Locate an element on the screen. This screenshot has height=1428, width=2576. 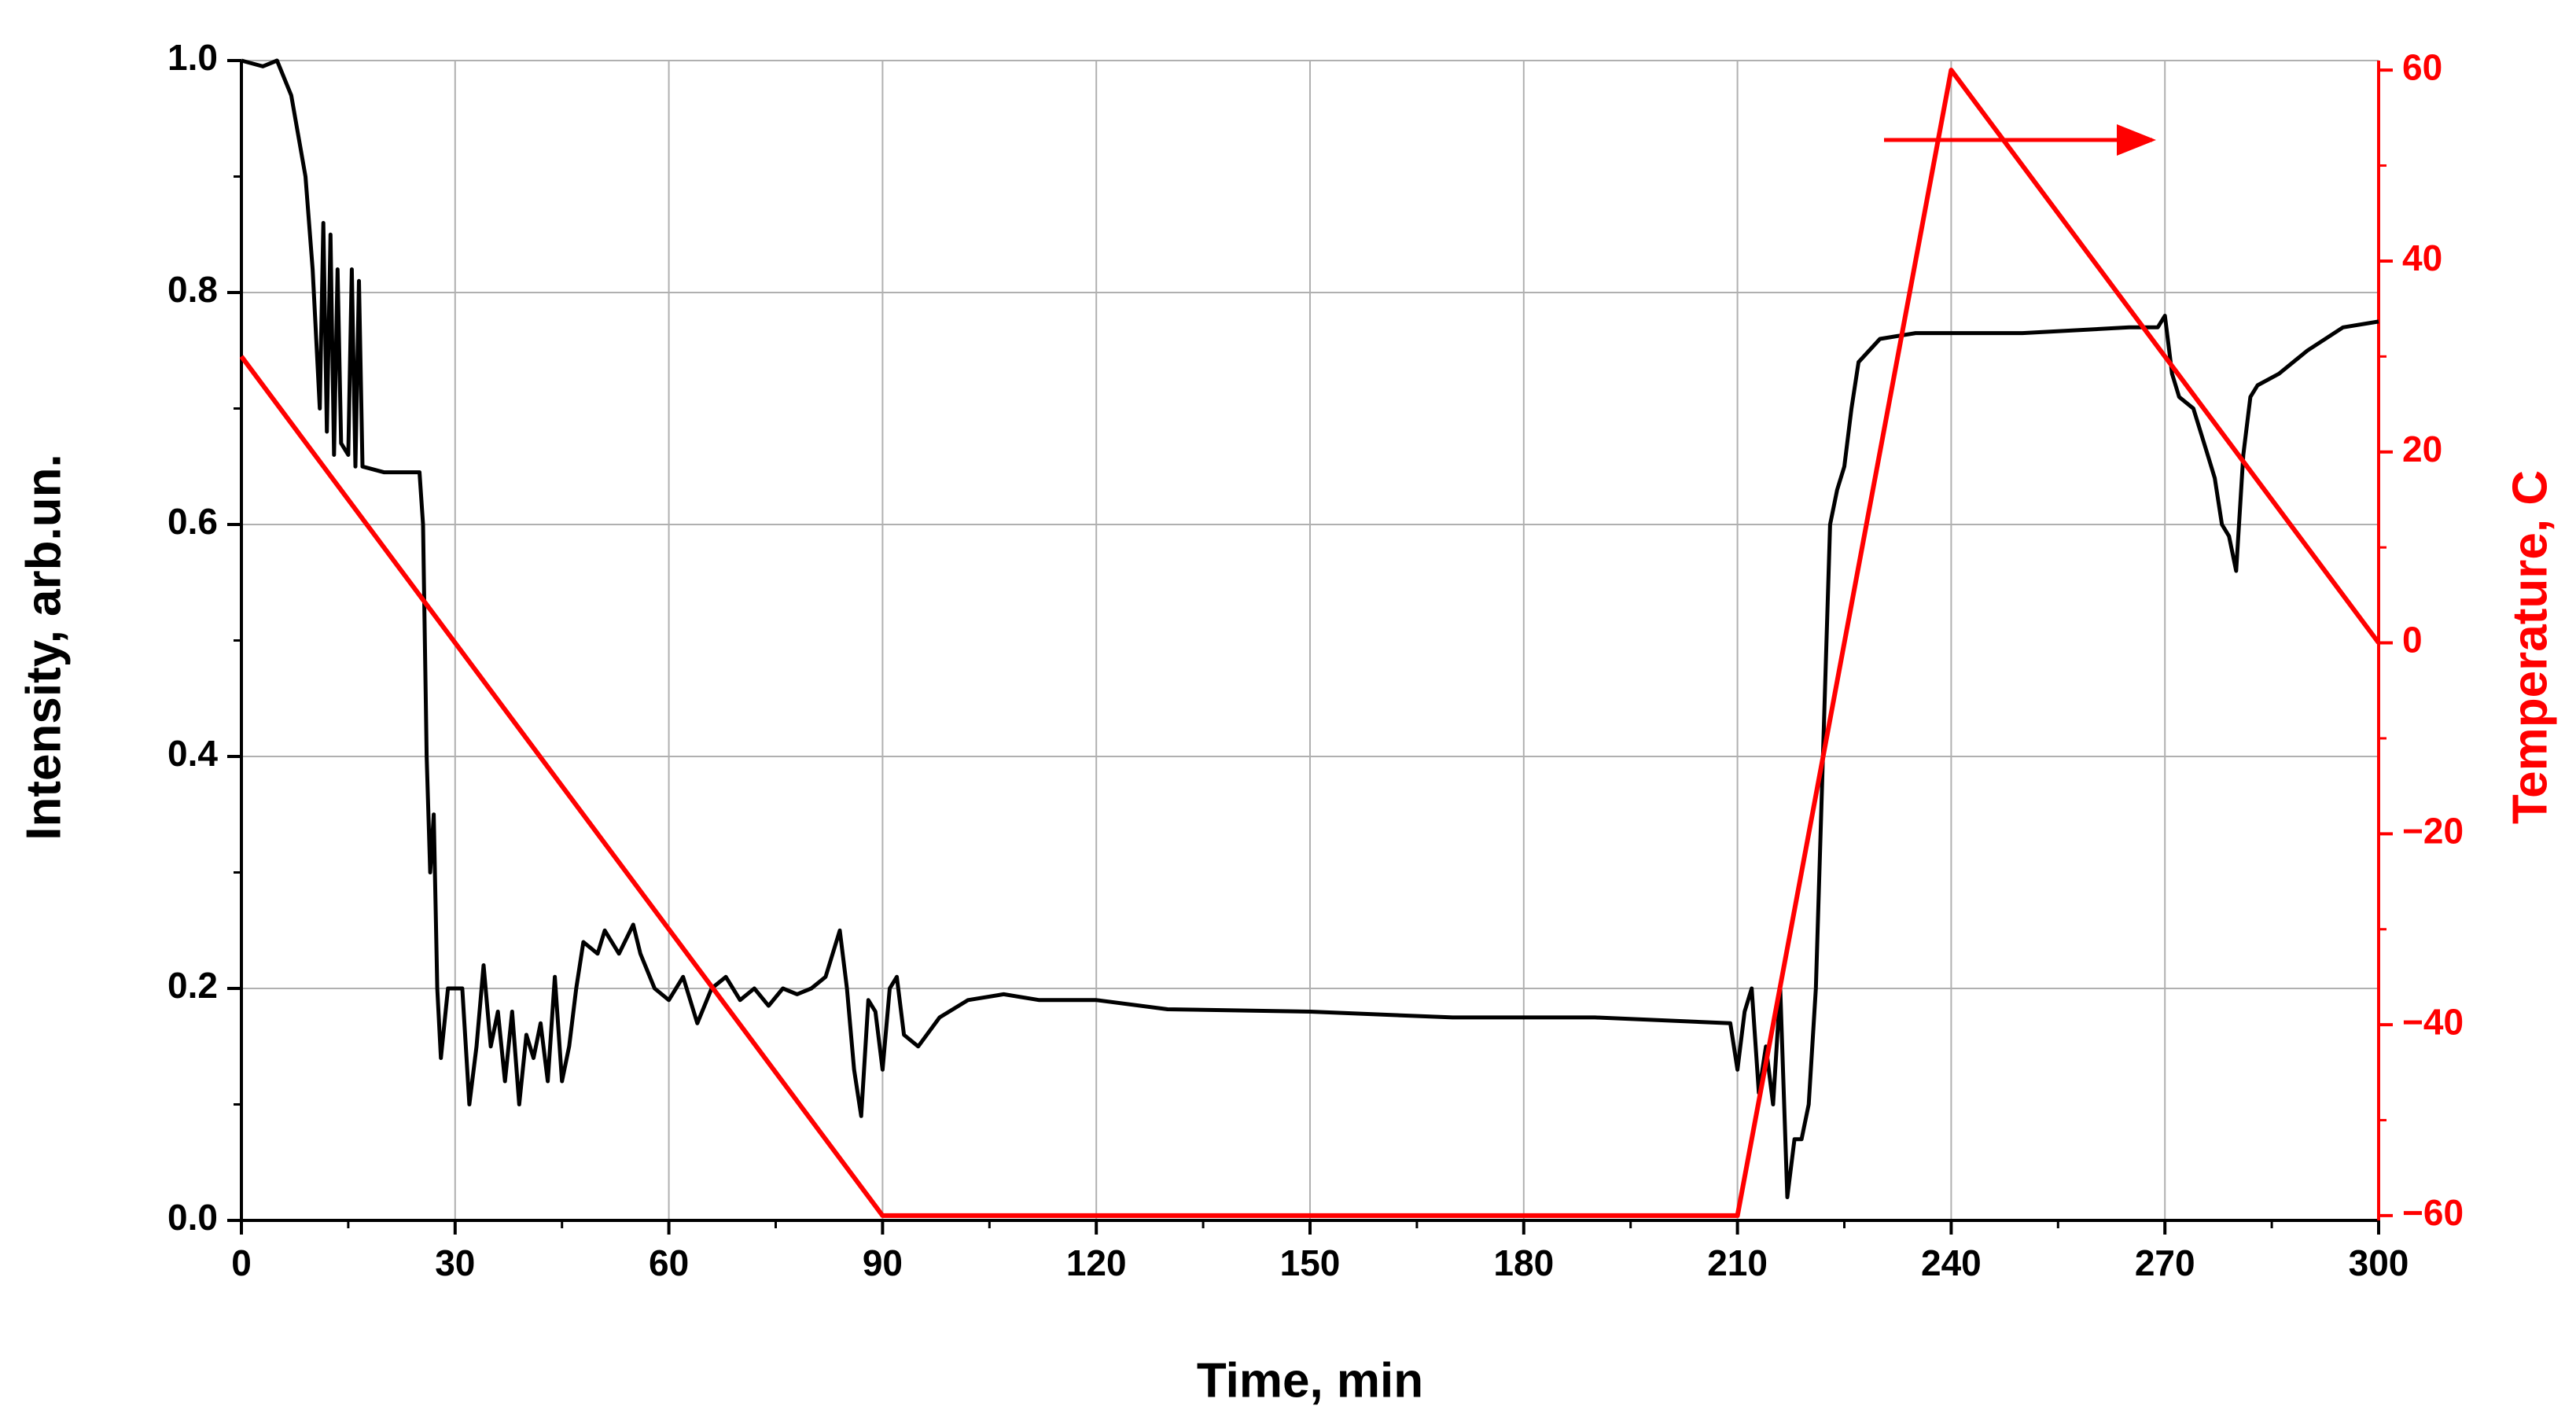
y-axis-title: Intensity, arb.un. is located at coordinates (44, 647).